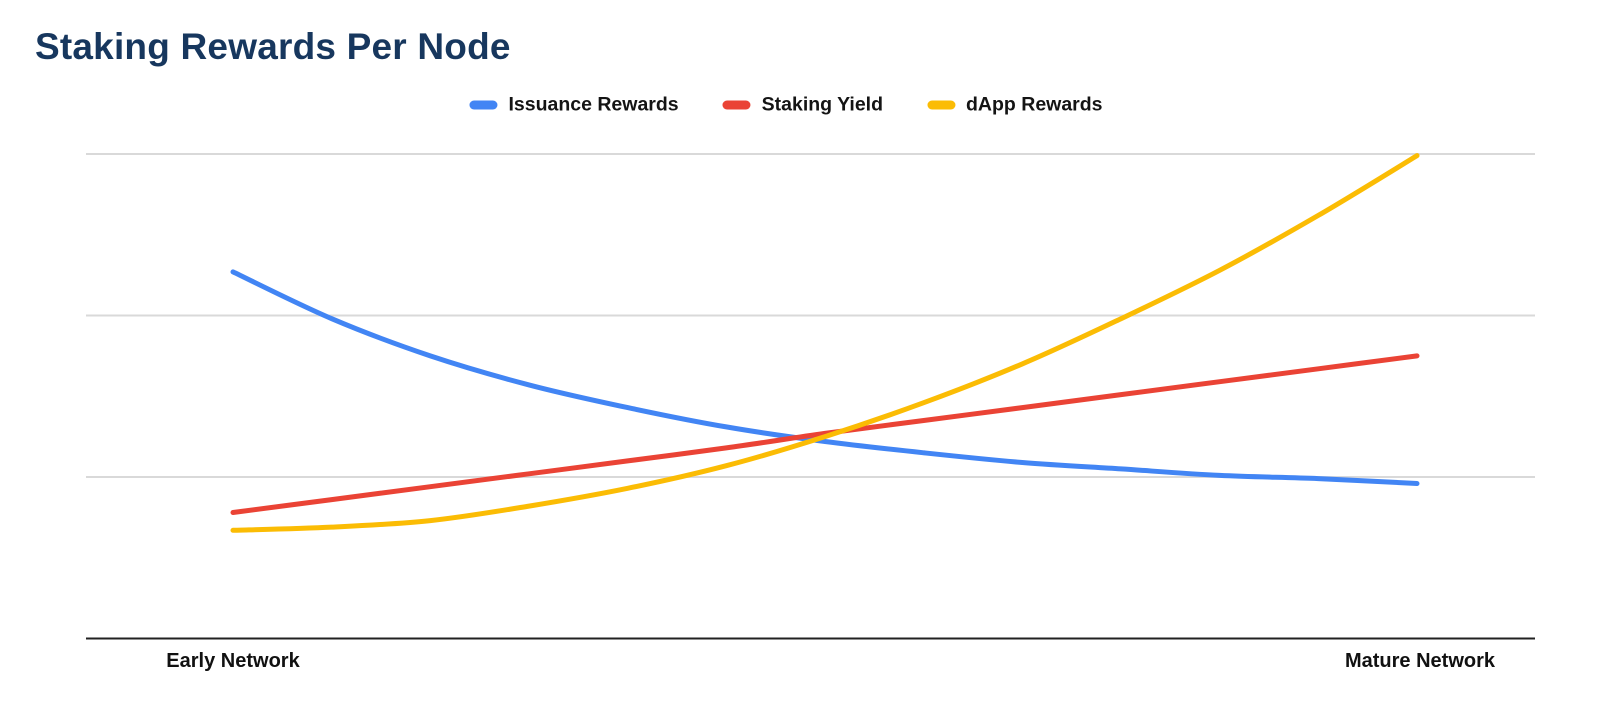  I want to click on x-axis-label-mature-network: Mature Network, so click(1420, 661).